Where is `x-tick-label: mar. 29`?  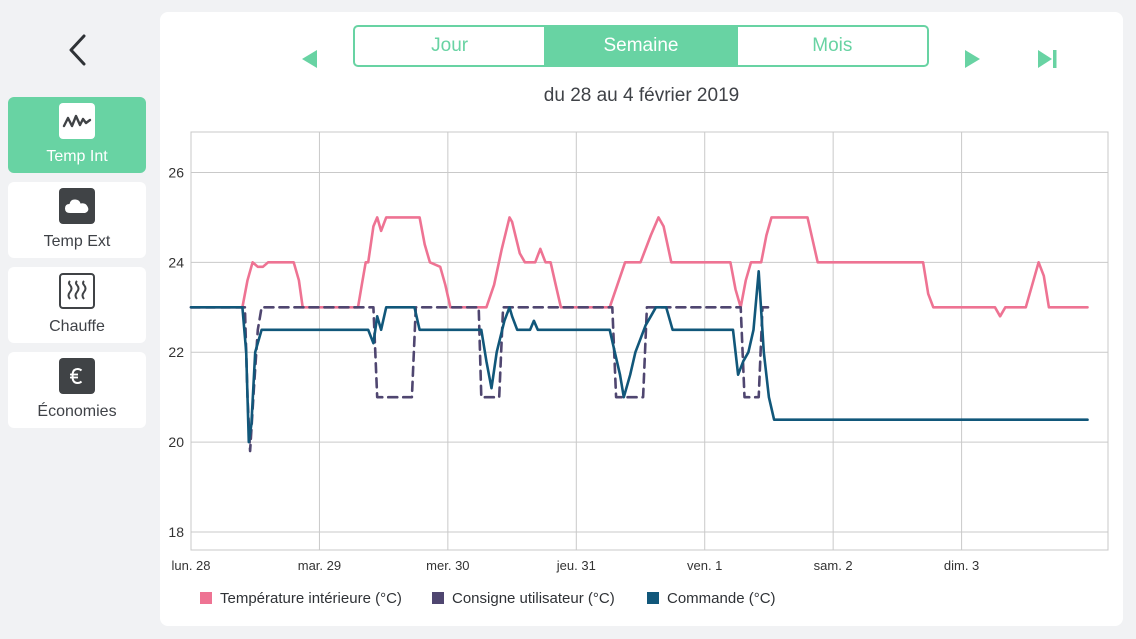 x-tick-label: mar. 29 is located at coordinates (319, 565).